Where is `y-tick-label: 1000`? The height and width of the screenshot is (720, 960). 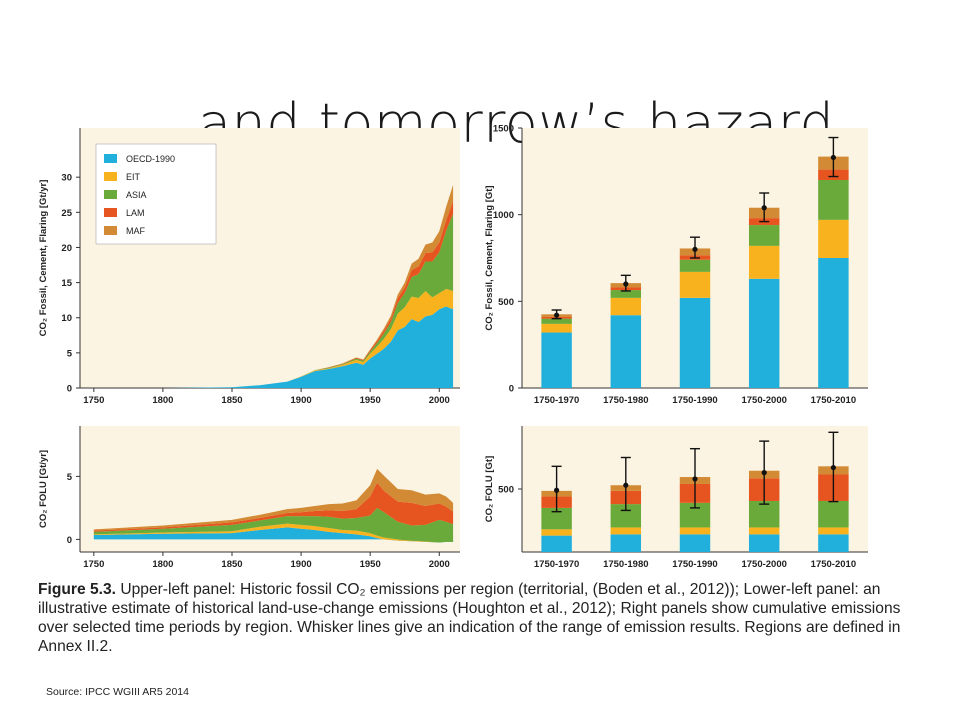 y-tick-label: 1000 is located at coordinates (503, 215).